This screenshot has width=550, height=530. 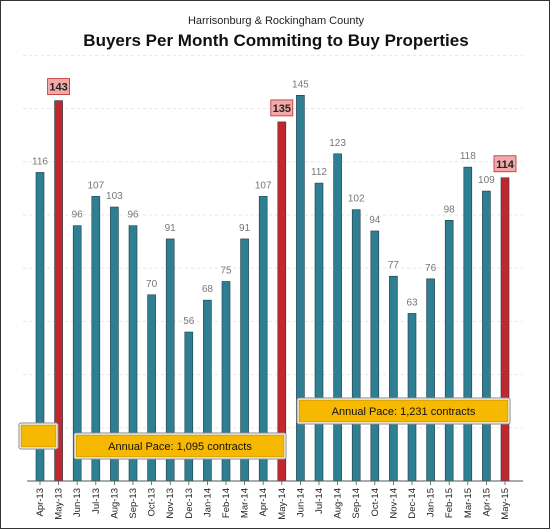 I want to click on value-label: 103, so click(x=114, y=196).